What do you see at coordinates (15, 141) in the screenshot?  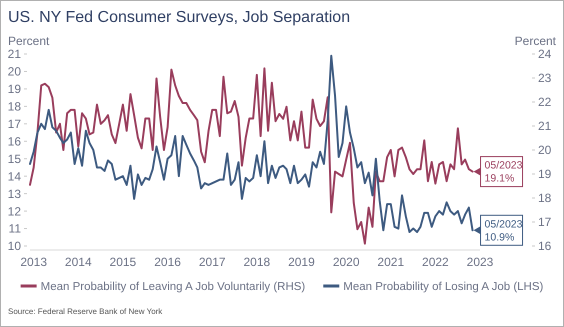 I see `y-tick-label: 16` at bounding box center [15, 141].